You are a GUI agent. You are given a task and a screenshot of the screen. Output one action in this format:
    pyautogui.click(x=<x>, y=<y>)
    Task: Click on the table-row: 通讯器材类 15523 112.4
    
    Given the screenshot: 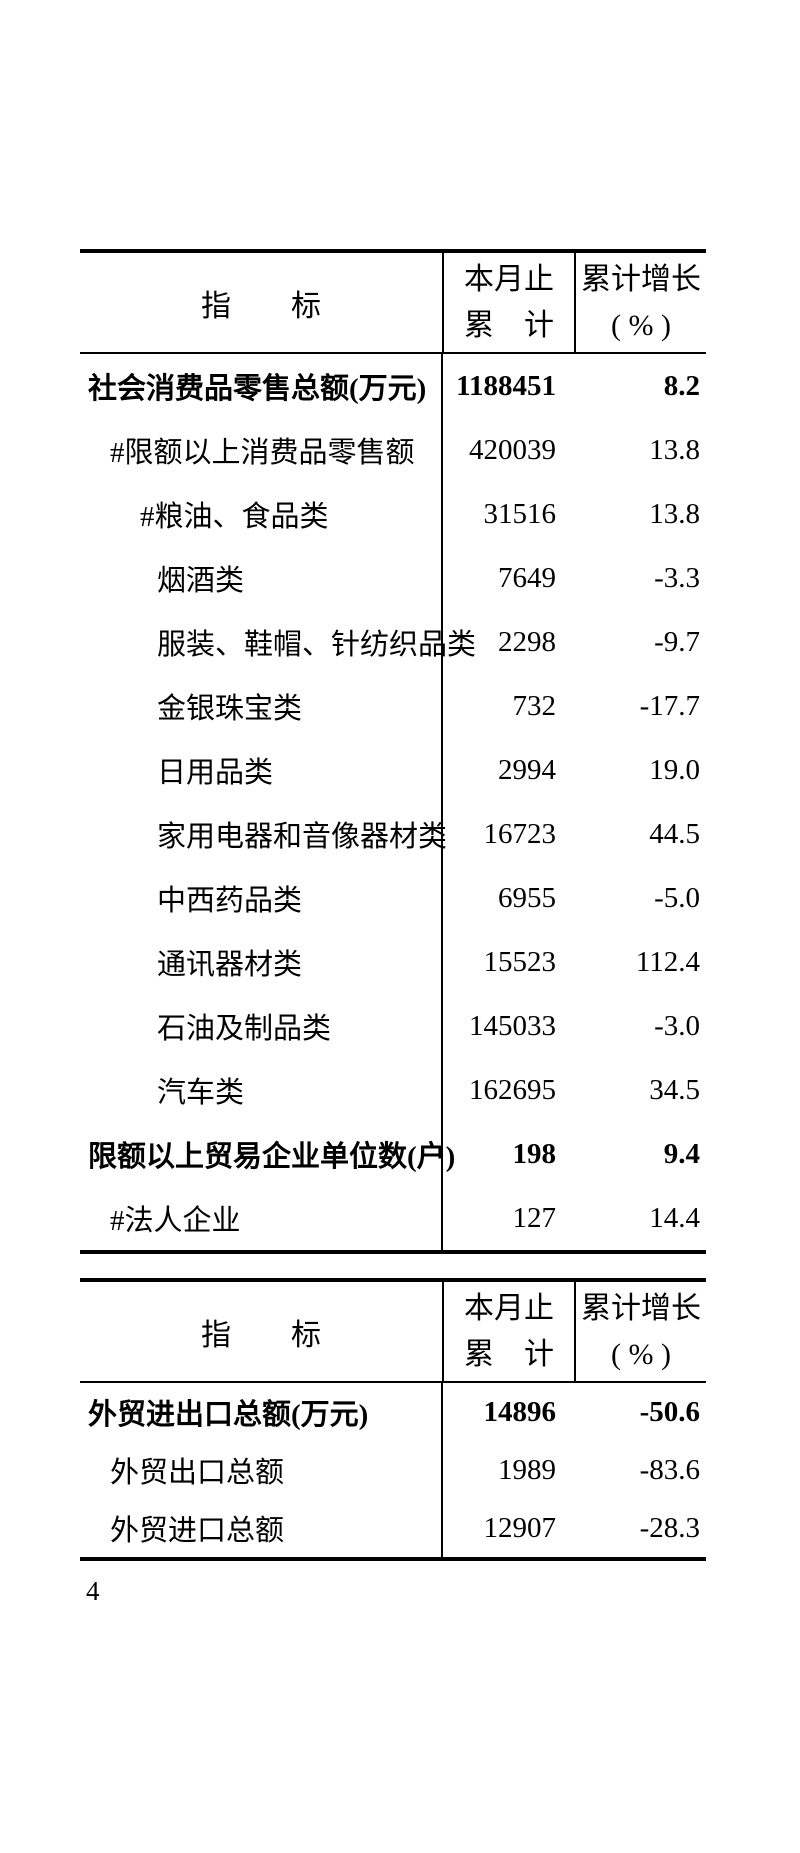 What is the action you would take?
    pyautogui.click(x=393, y=962)
    